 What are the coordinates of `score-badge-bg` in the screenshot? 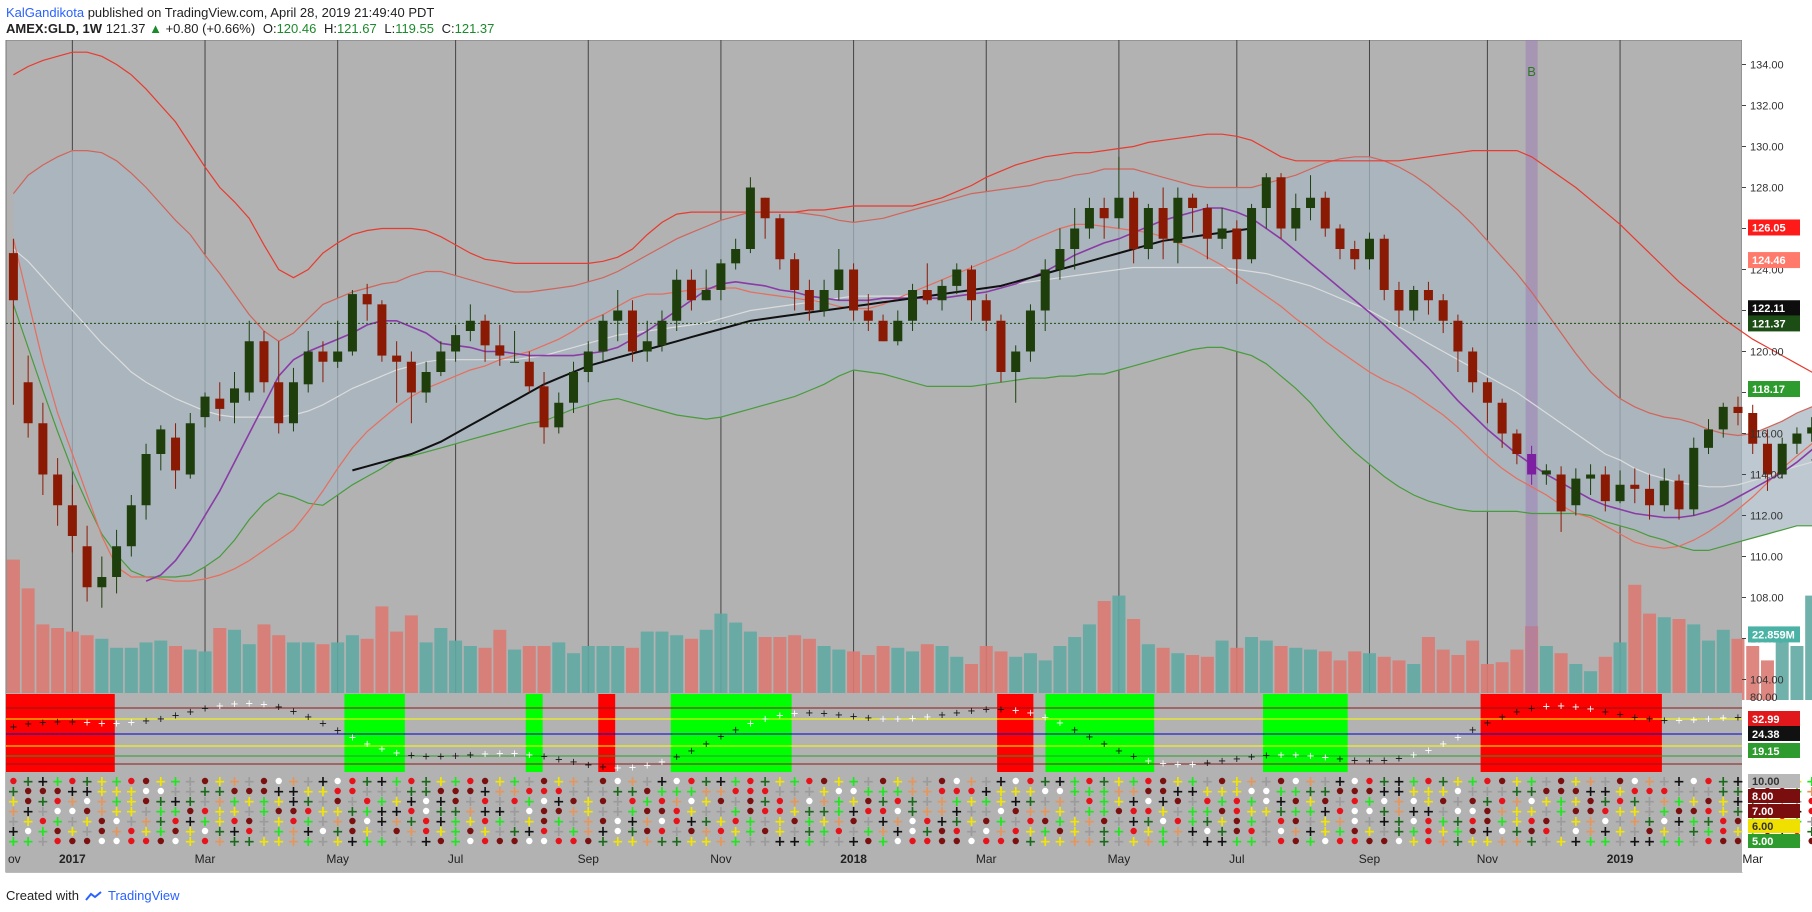 It's located at (1774, 796).